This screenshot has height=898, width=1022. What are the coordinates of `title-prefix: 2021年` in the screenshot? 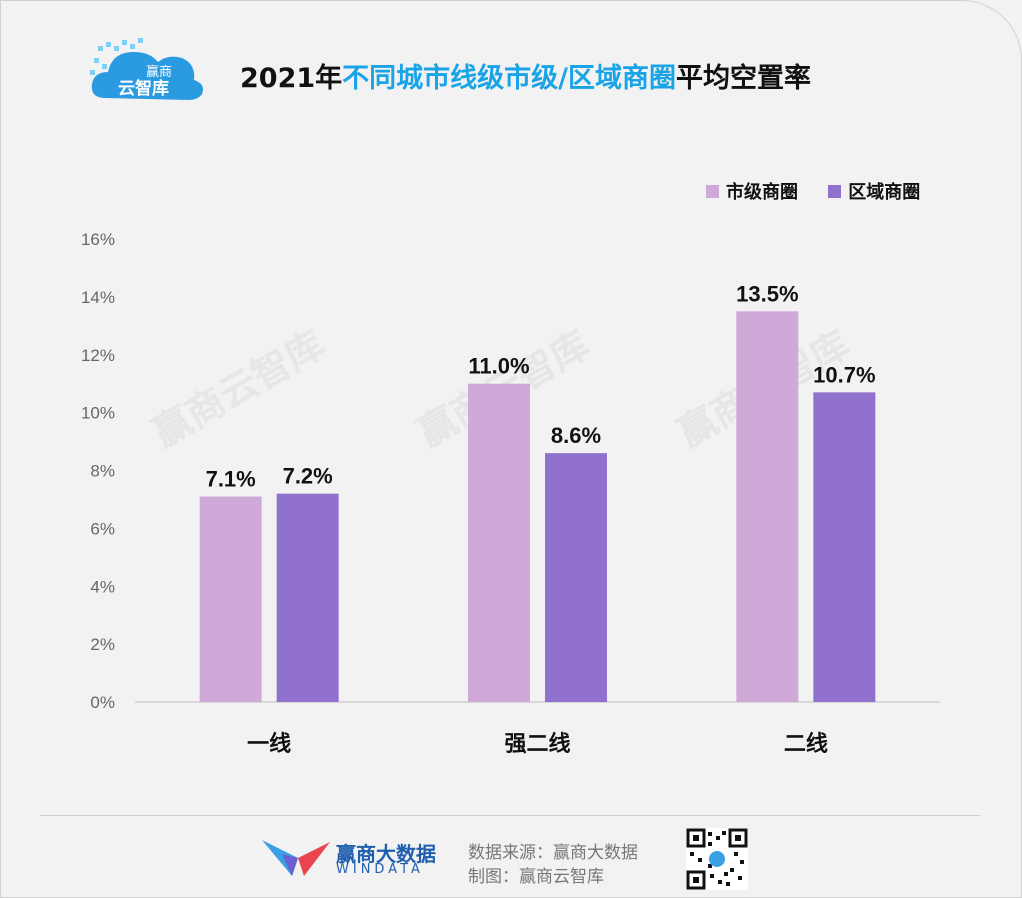 It's located at (291, 78).